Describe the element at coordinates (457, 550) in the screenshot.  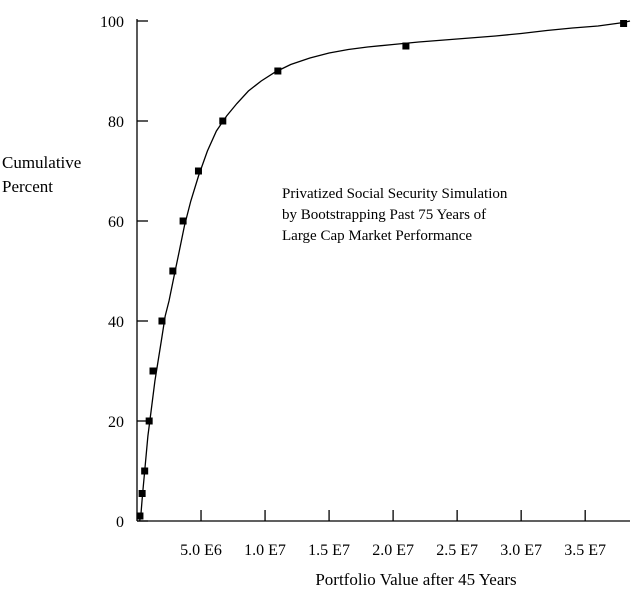
I see `x-tick-label-4: 2.5 E7` at that location.